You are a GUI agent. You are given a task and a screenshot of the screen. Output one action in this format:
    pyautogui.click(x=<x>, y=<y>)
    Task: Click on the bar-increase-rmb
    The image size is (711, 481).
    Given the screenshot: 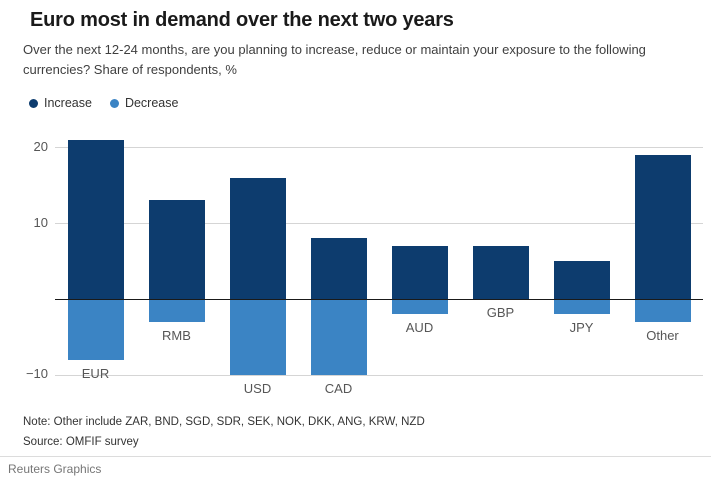 What is the action you would take?
    pyautogui.click(x=176, y=249)
    